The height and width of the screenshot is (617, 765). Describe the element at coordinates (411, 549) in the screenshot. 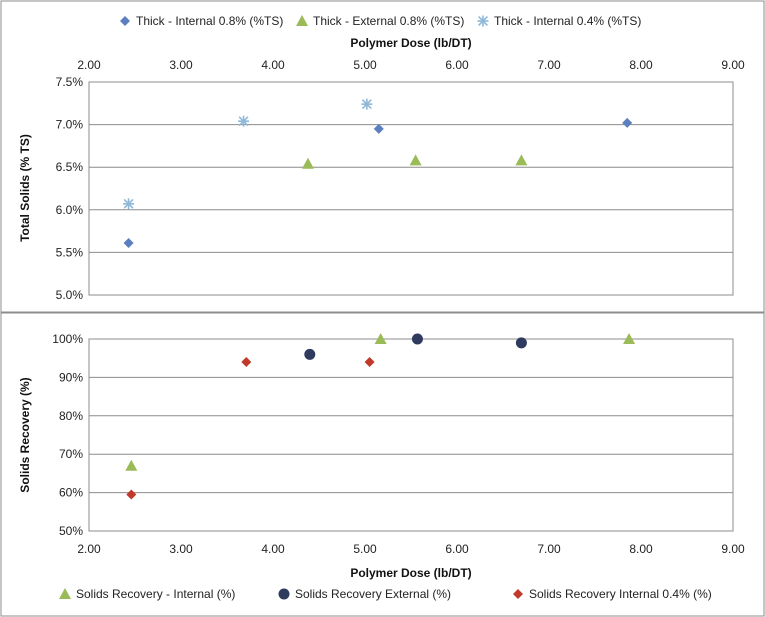

I see `bottom-x-tick-labels: 2.00 3.00 4.00 5.00 6.00 7.00 8.00 9.00` at that location.